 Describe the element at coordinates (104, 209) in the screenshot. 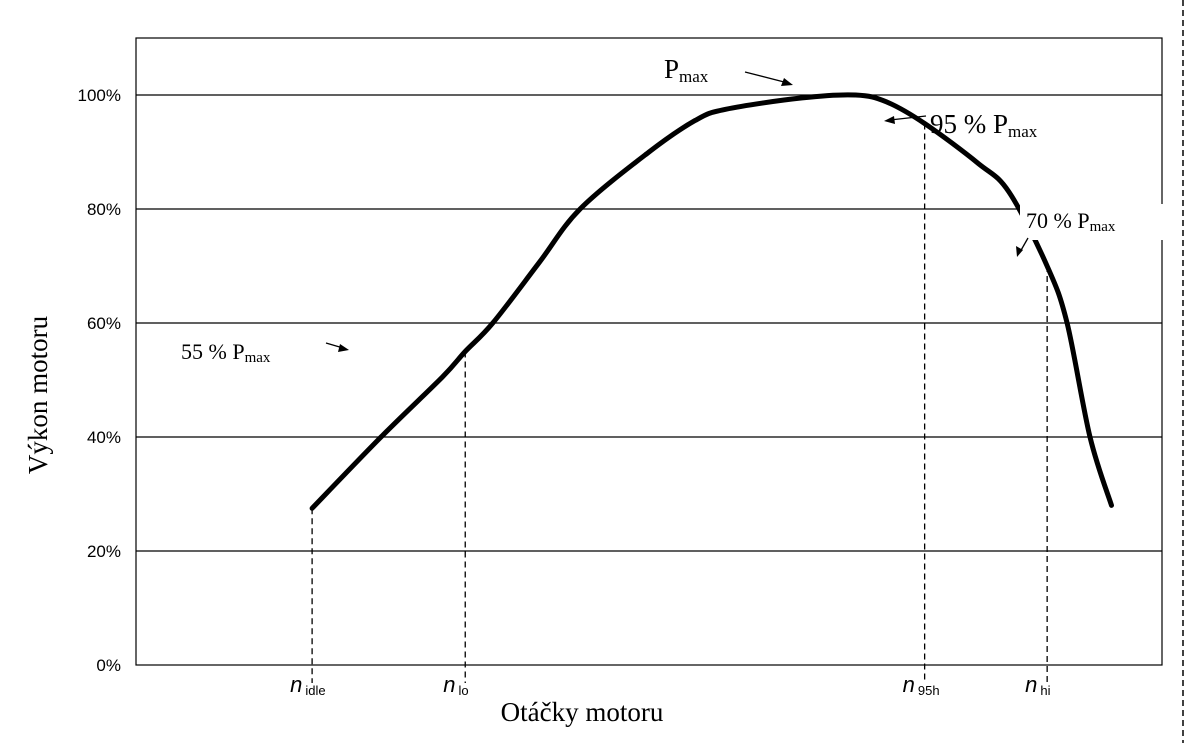

I see `y-tick-label: 80%` at that location.